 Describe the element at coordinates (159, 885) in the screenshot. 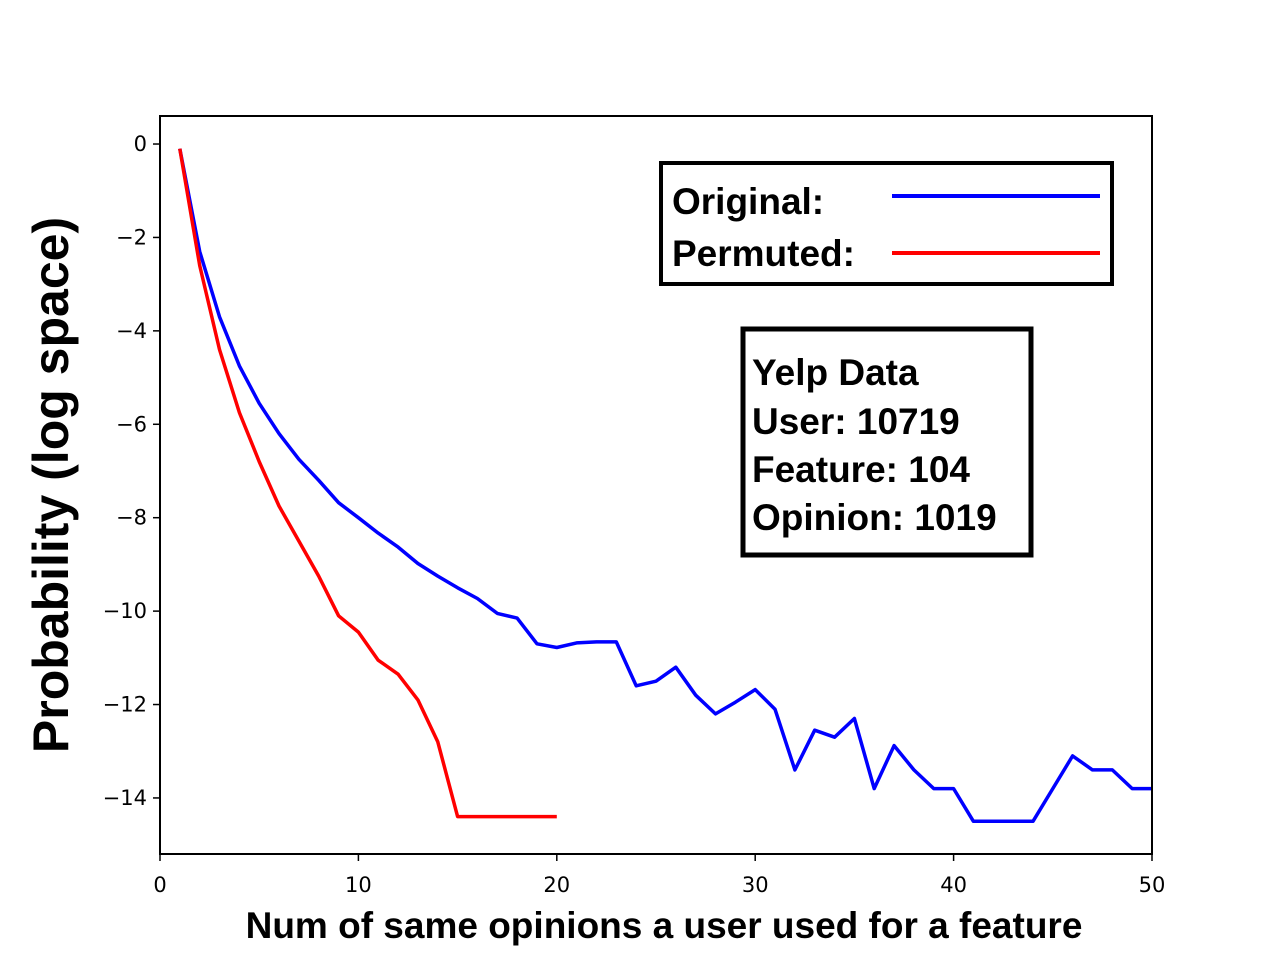

I see `x-tick-label: 0` at that location.